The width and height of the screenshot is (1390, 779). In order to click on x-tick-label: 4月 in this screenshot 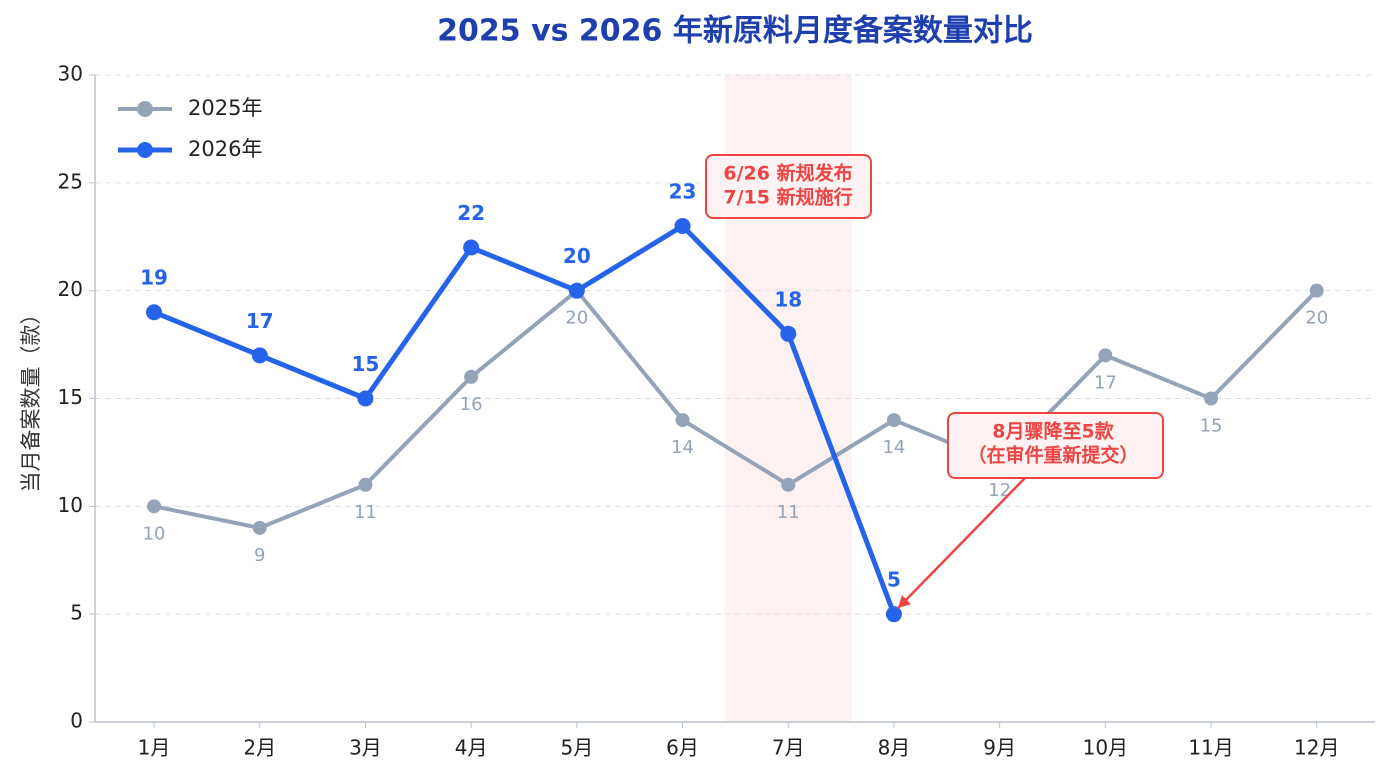, I will do `click(471, 748)`.